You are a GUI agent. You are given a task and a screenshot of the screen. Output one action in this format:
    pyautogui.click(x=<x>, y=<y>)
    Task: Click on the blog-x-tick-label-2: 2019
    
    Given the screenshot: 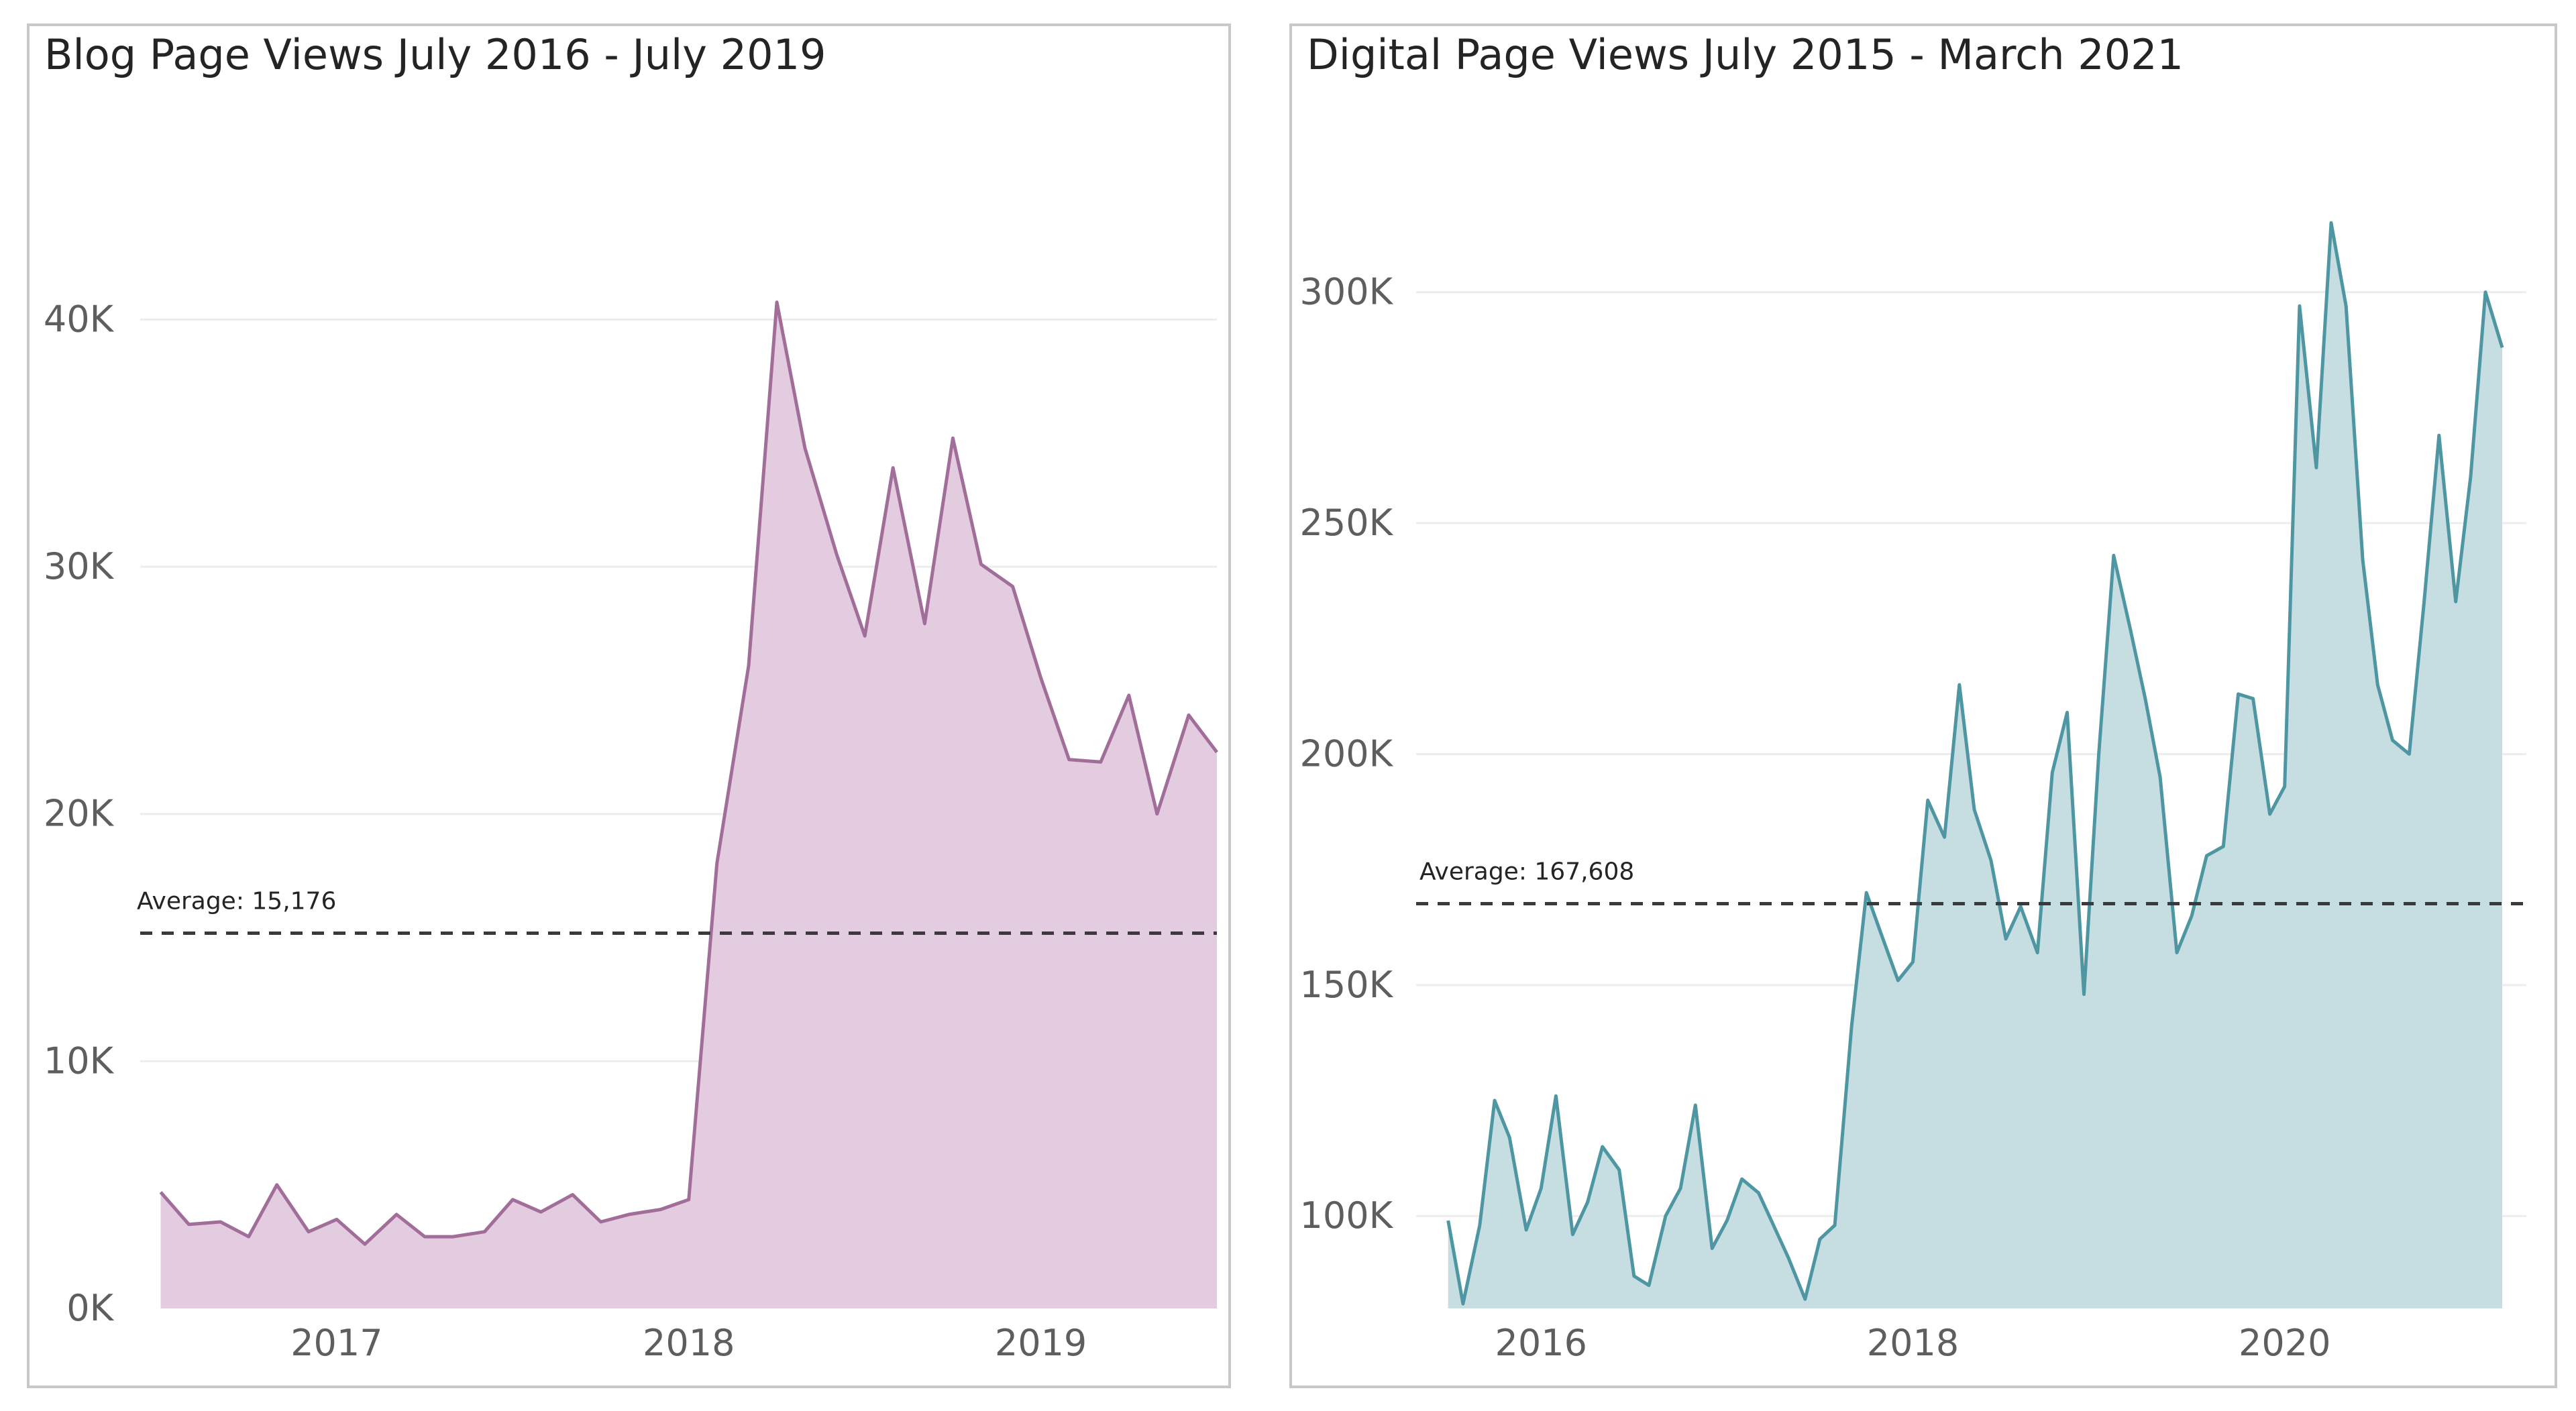 What is the action you would take?
    pyautogui.click(x=1041, y=1343)
    